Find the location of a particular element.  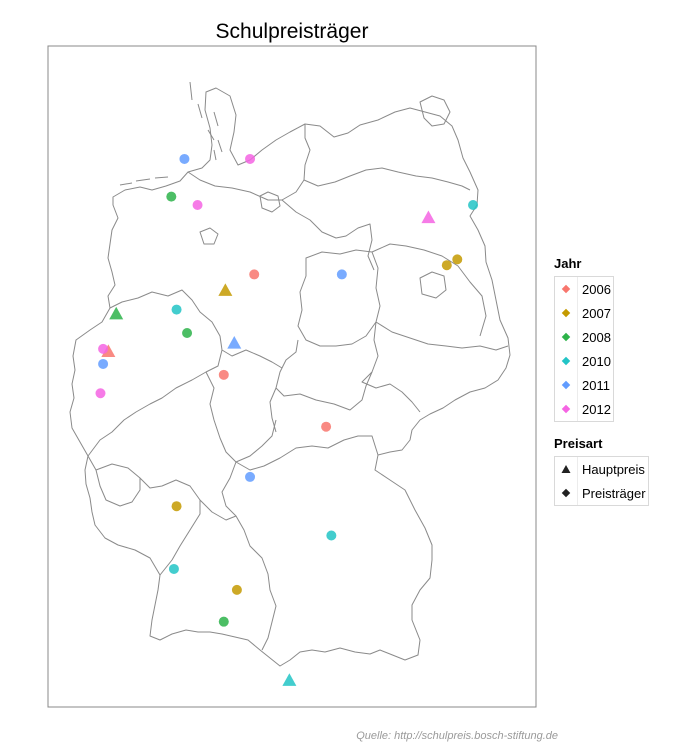

chart-title: Schulpreisträger is located at coordinates (292, 31).